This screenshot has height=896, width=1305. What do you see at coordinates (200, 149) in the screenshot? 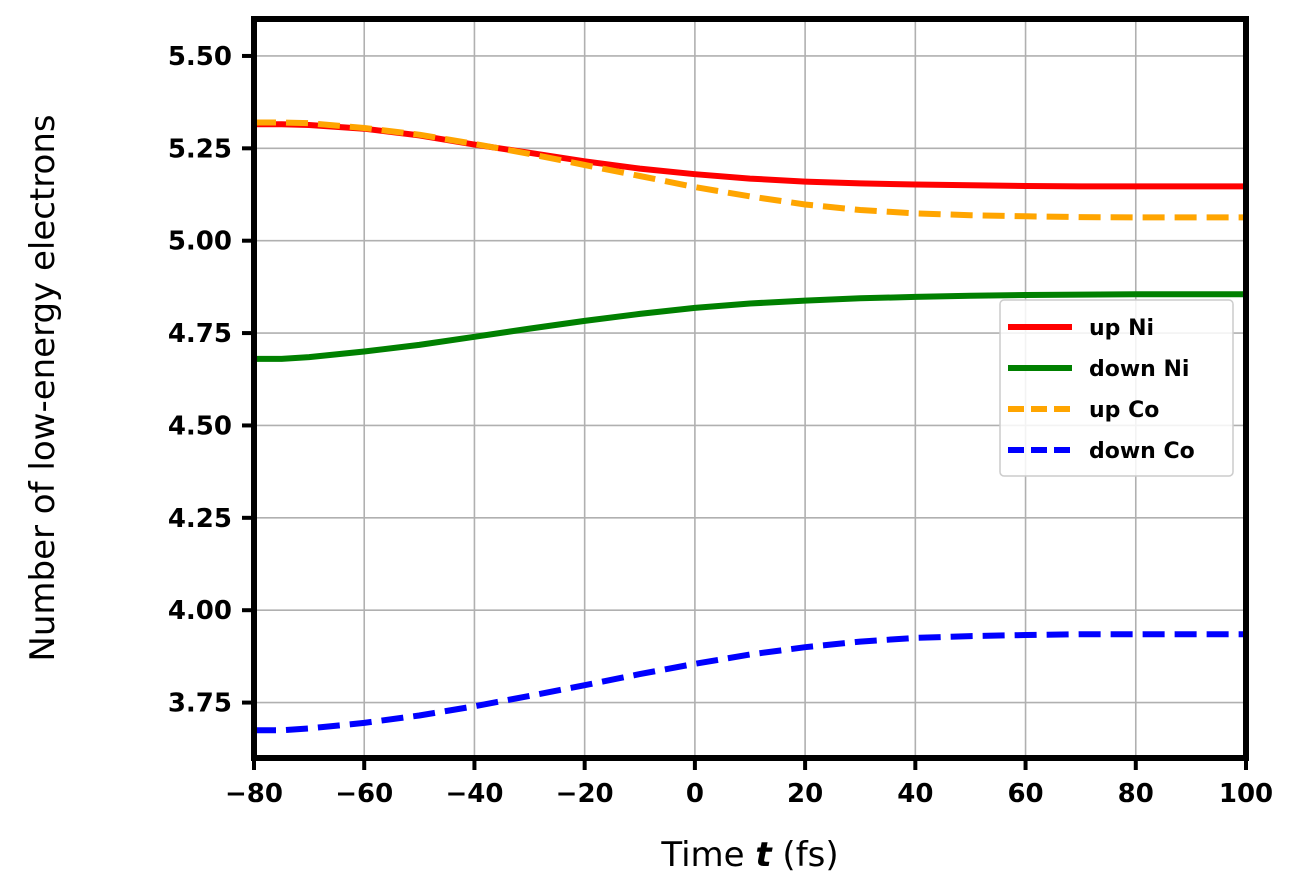
I see `y-tick-label: 5.25` at bounding box center [200, 149].